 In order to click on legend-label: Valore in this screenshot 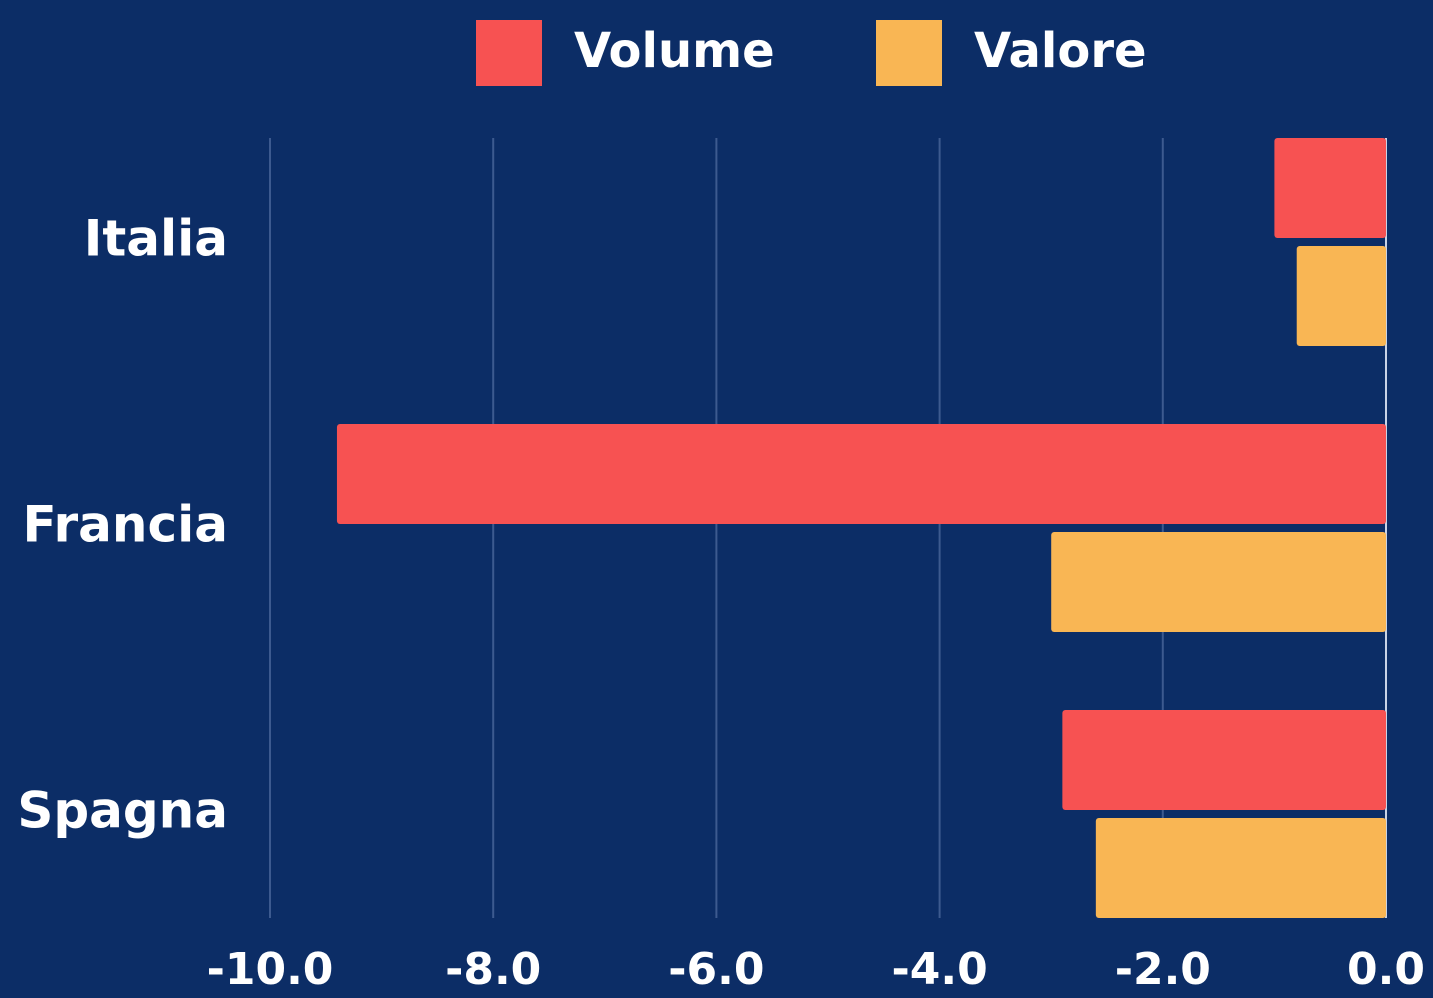, I will do `click(1060, 51)`.